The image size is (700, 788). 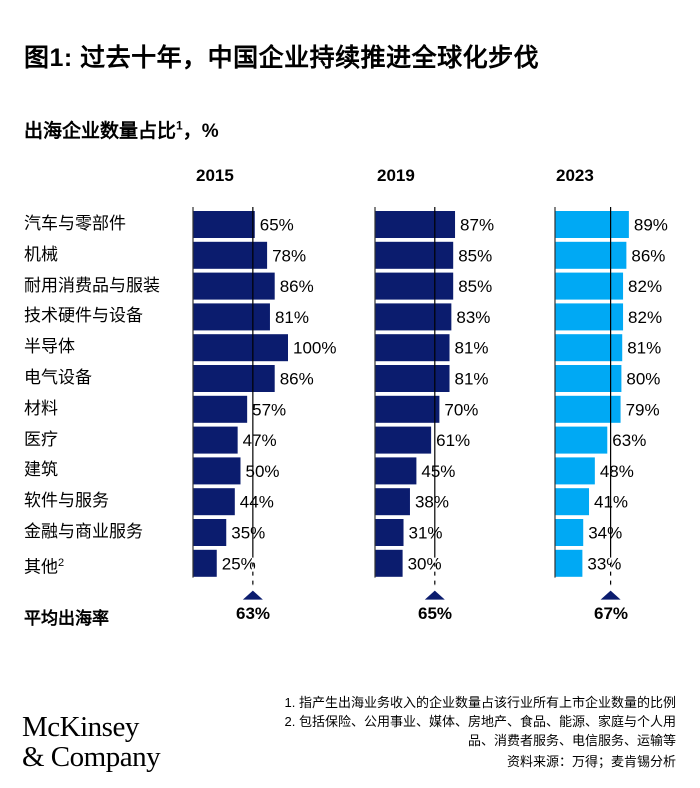 What do you see at coordinates (453, 440) in the screenshot?
I see `value-label: 61%` at bounding box center [453, 440].